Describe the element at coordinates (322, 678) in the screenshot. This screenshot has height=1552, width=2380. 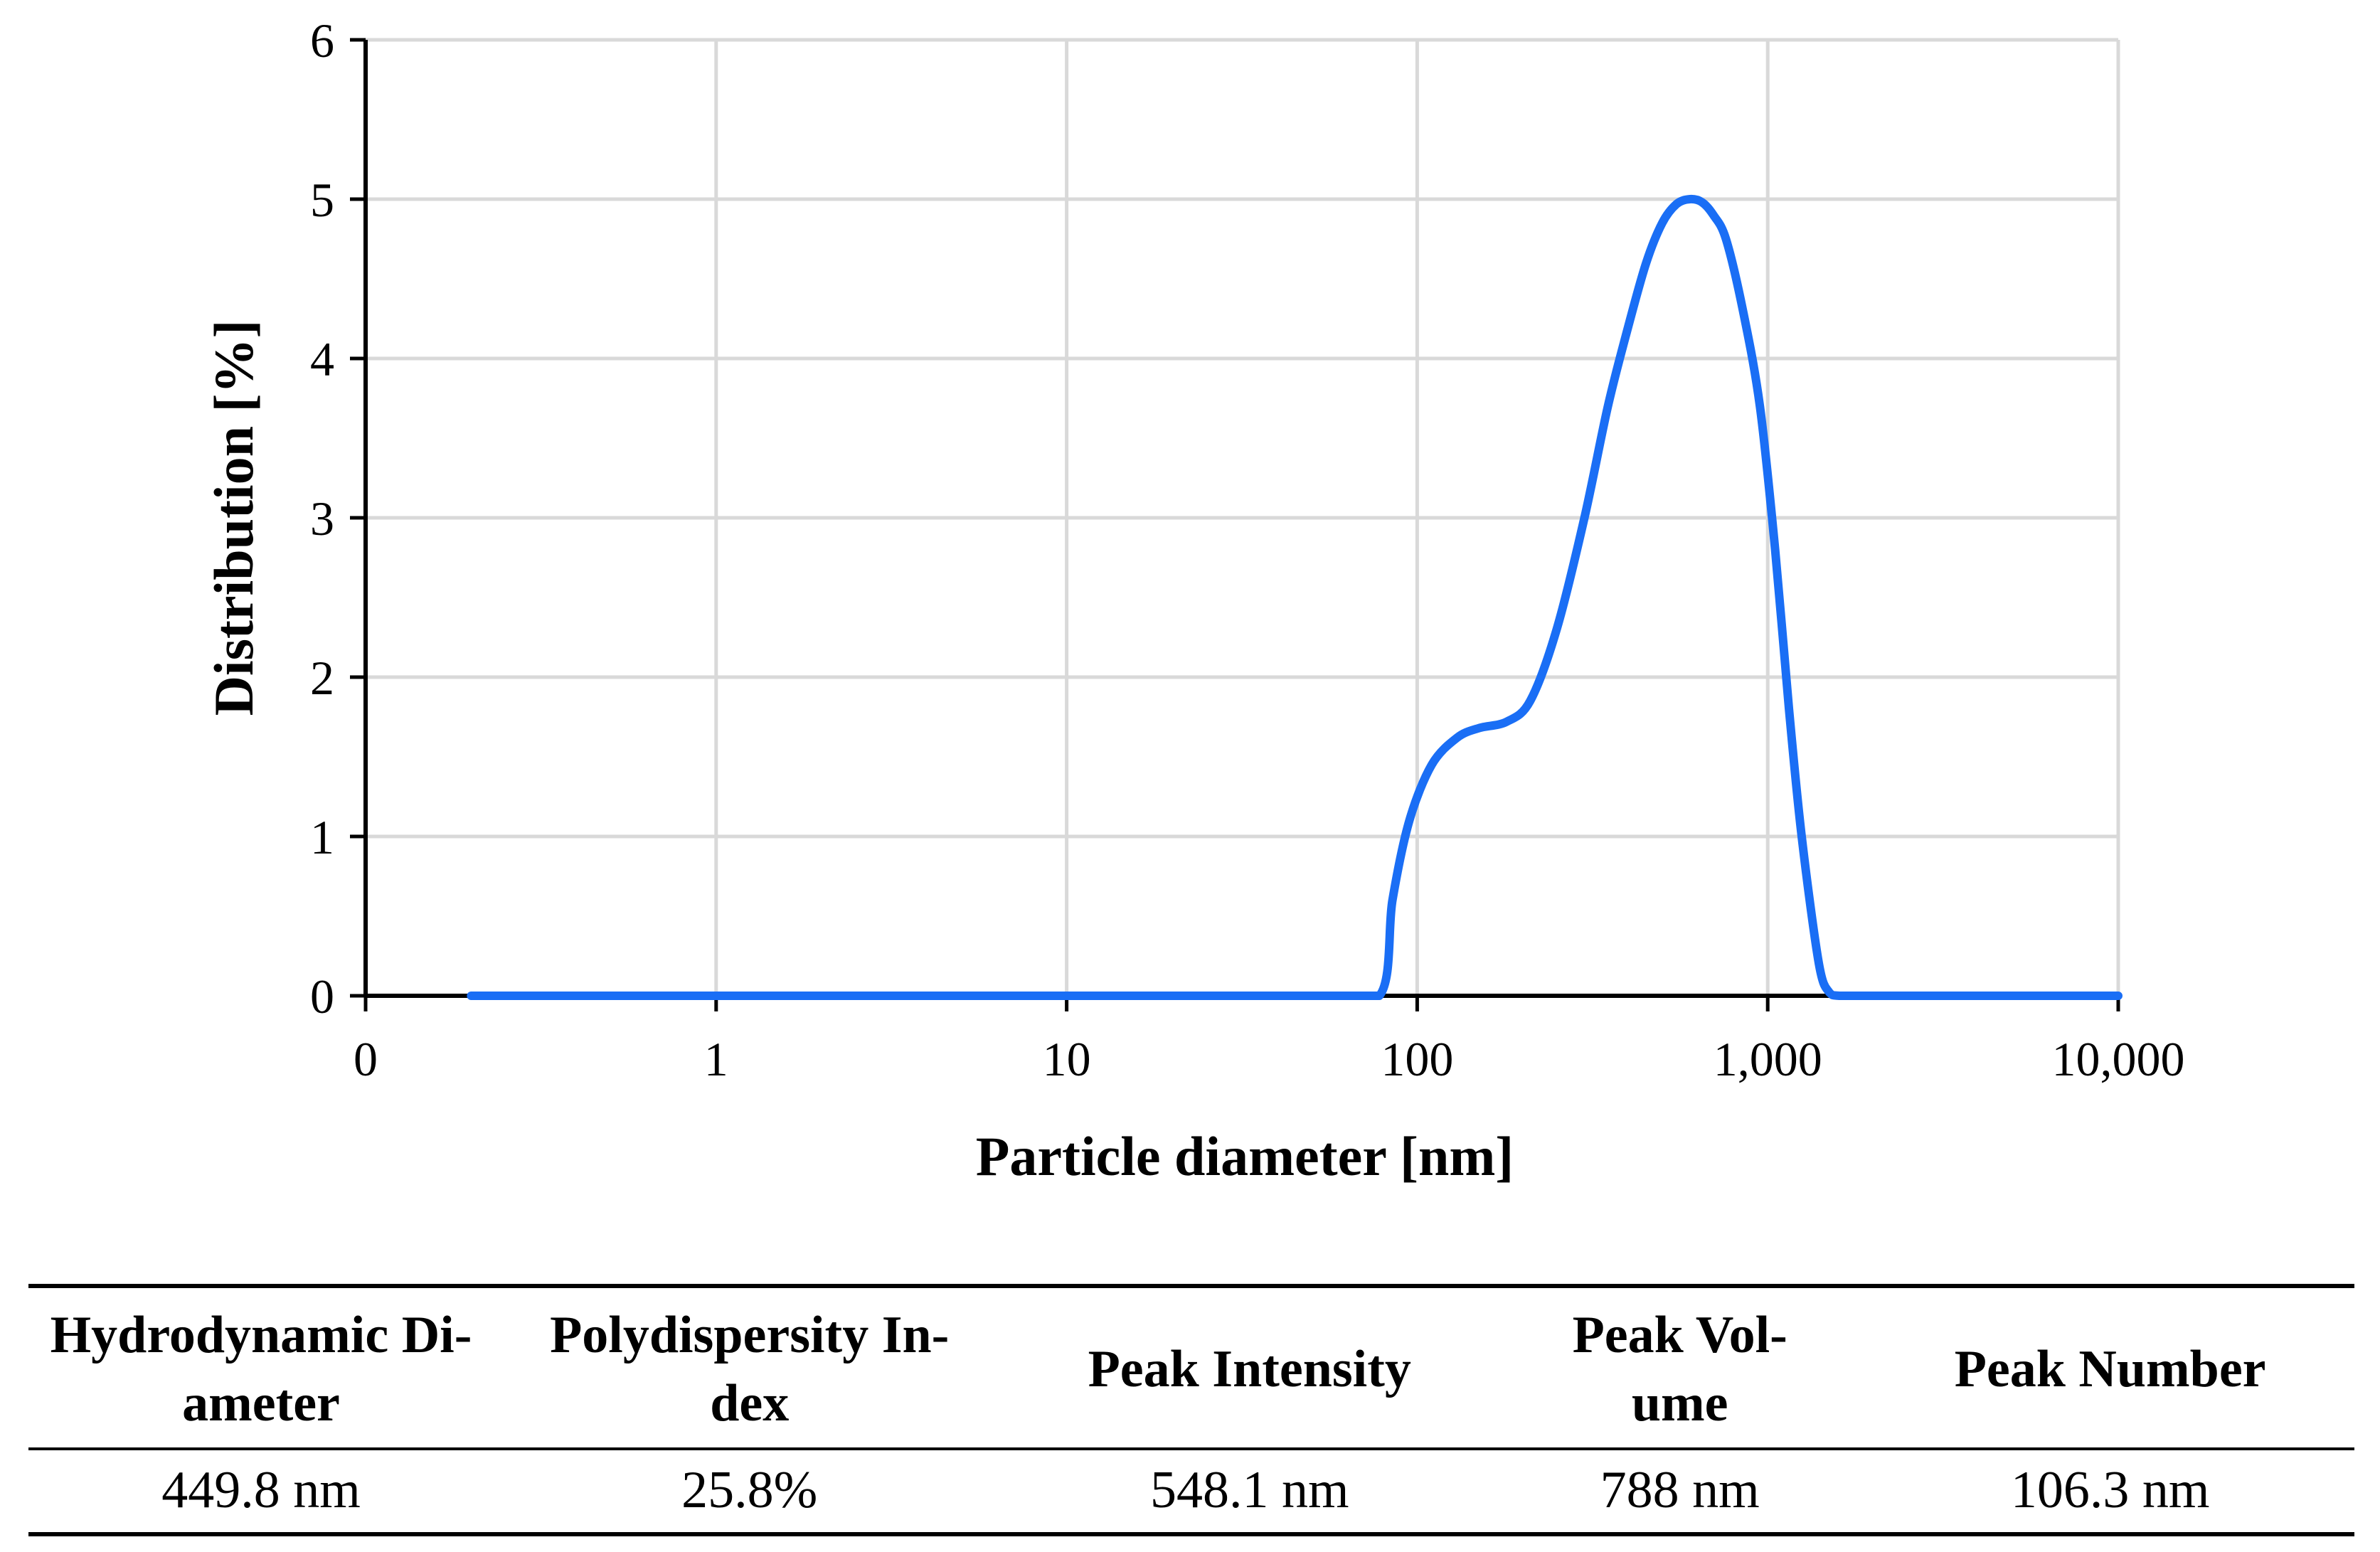
I see `y-tick-label: 2` at that location.